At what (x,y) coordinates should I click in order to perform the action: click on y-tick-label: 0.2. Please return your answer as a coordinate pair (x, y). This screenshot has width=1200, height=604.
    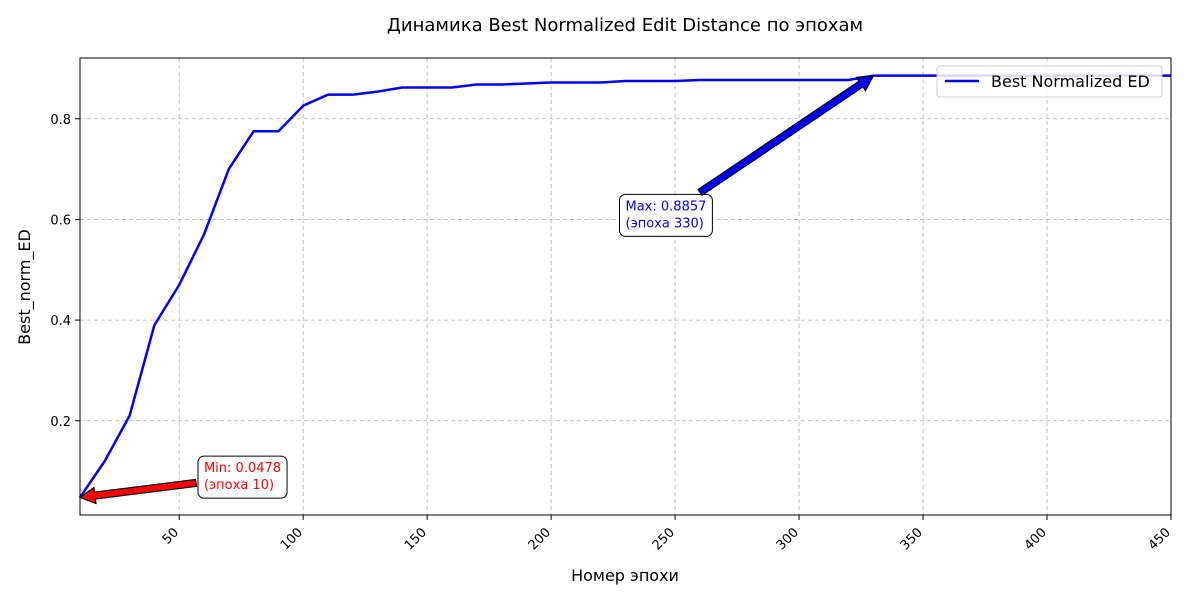
    Looking at the image, I should click on (60, 422).